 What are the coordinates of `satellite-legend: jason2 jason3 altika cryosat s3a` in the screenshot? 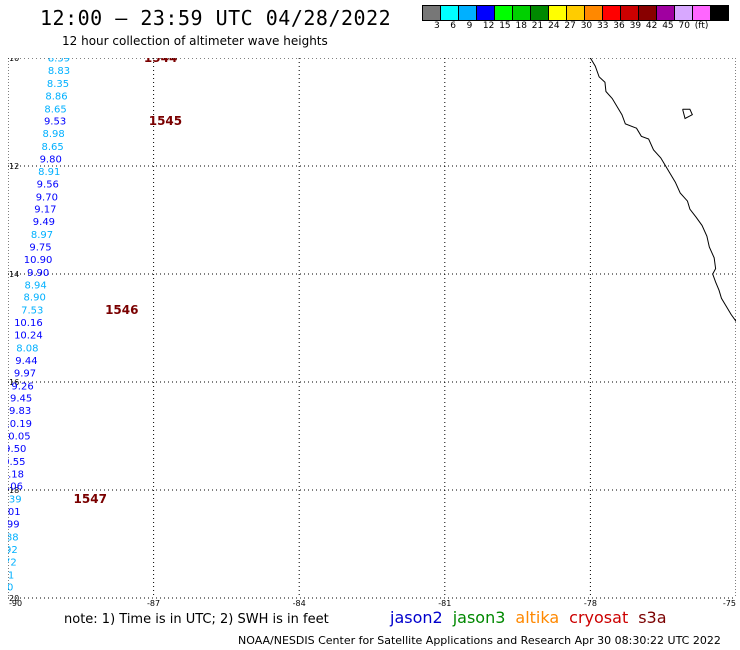 It's located at (533, 617).